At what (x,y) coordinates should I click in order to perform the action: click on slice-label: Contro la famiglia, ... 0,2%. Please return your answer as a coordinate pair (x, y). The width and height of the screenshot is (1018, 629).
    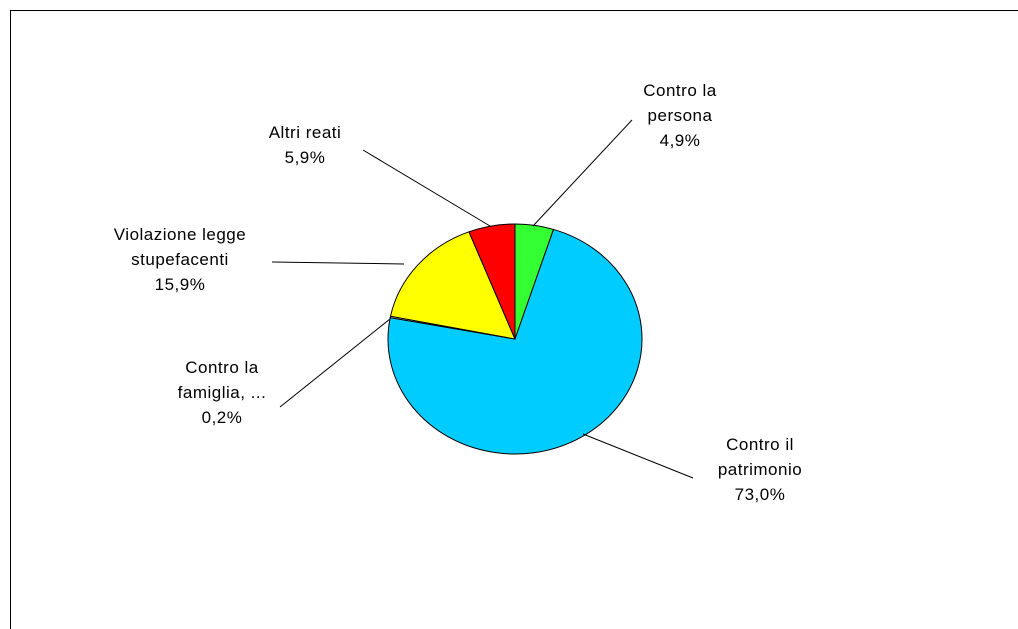
    Looking at the image, I should click on (222, 392).